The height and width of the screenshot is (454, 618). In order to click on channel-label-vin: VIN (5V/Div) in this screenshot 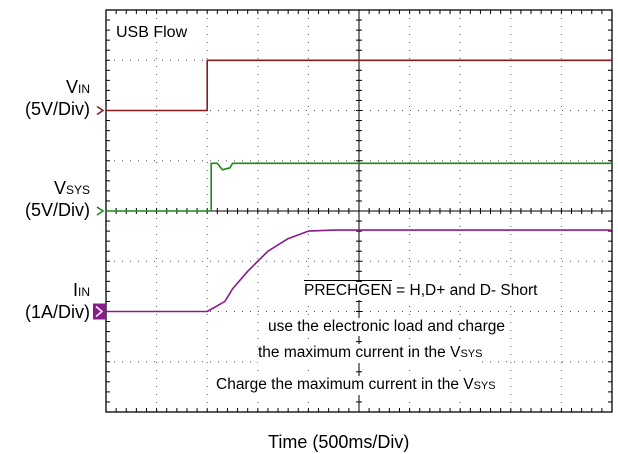, I will do `click(57, 98)`.